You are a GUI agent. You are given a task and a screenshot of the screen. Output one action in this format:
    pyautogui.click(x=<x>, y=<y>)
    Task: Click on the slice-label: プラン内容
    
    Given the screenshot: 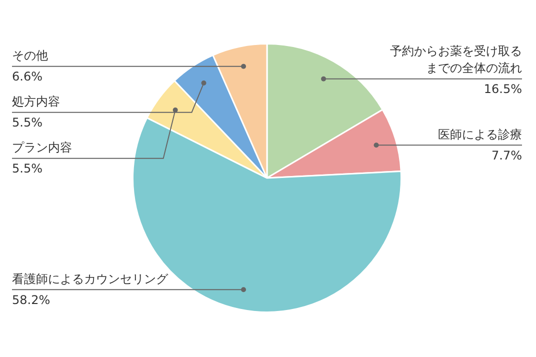 What is the action you would take?
    pyautogui.click(x=42, y=147)
    